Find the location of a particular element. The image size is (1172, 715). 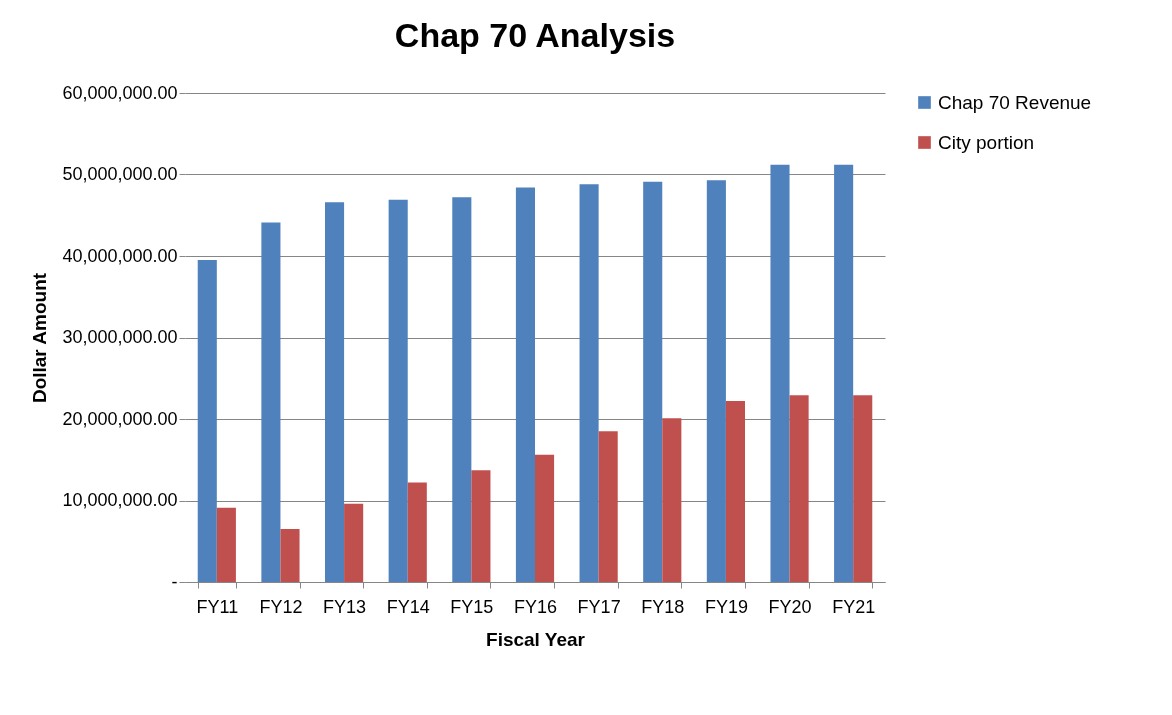

x-tick-label: FY13 is located at coordinates (345, 606).